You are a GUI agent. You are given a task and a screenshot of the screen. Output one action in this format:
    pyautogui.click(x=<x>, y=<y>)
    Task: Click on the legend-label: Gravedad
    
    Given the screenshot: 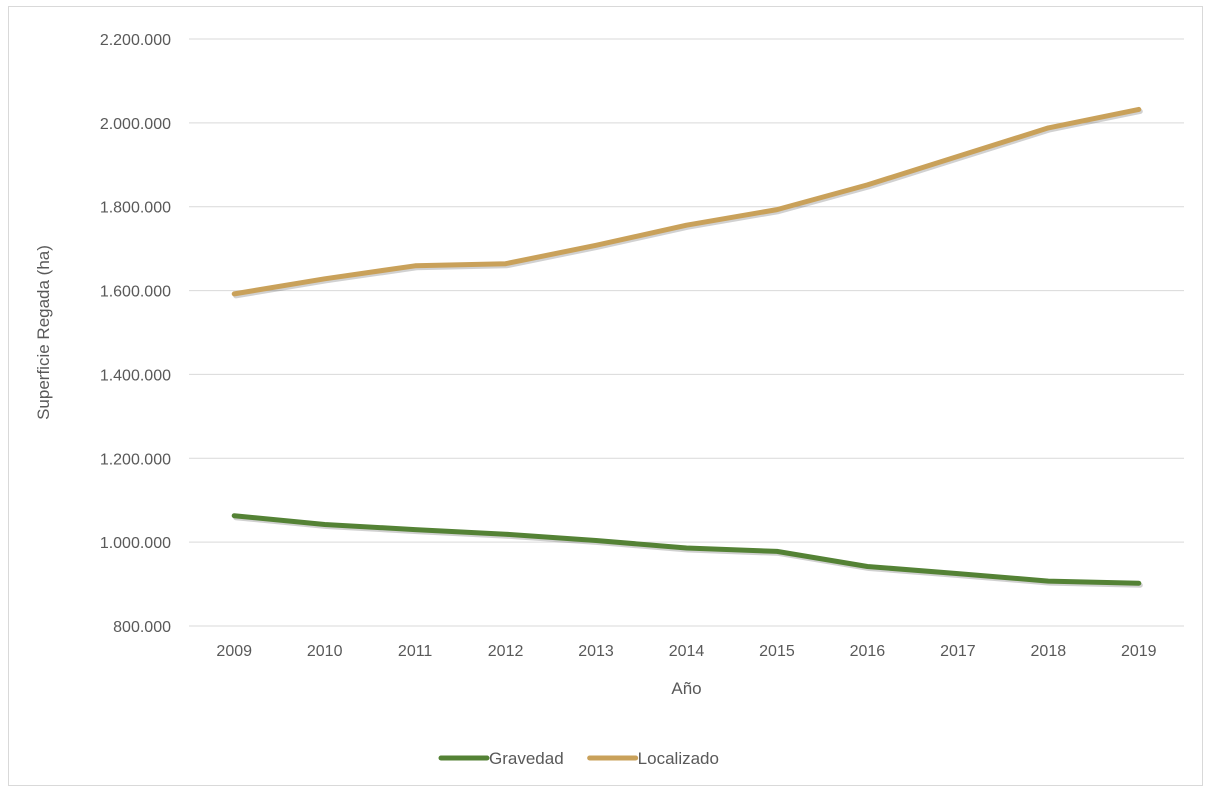 What is the action you would take?
    pyautogui.click(x=526, y=758)
    